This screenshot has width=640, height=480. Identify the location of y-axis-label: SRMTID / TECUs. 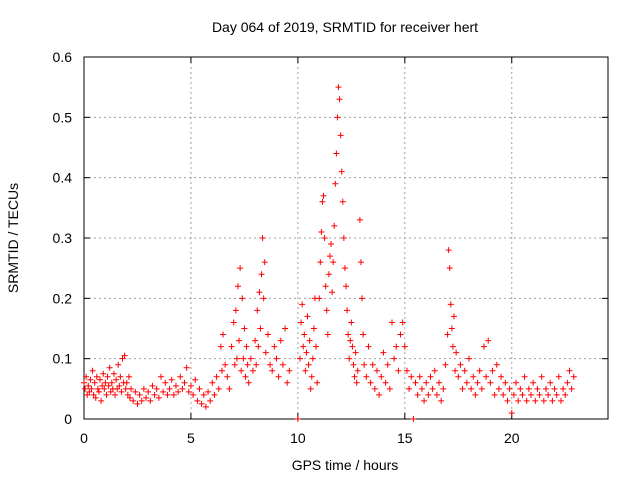
(13, 238).